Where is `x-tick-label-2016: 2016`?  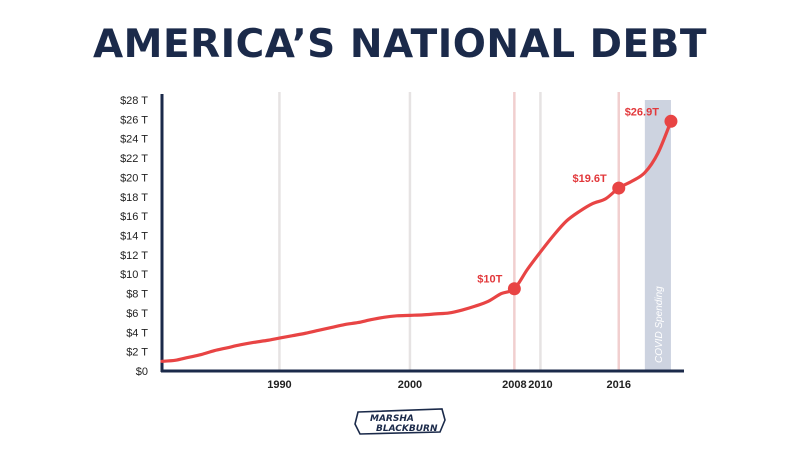 x-tick-label-2016: 2016 is located at coordinates (619, 385).